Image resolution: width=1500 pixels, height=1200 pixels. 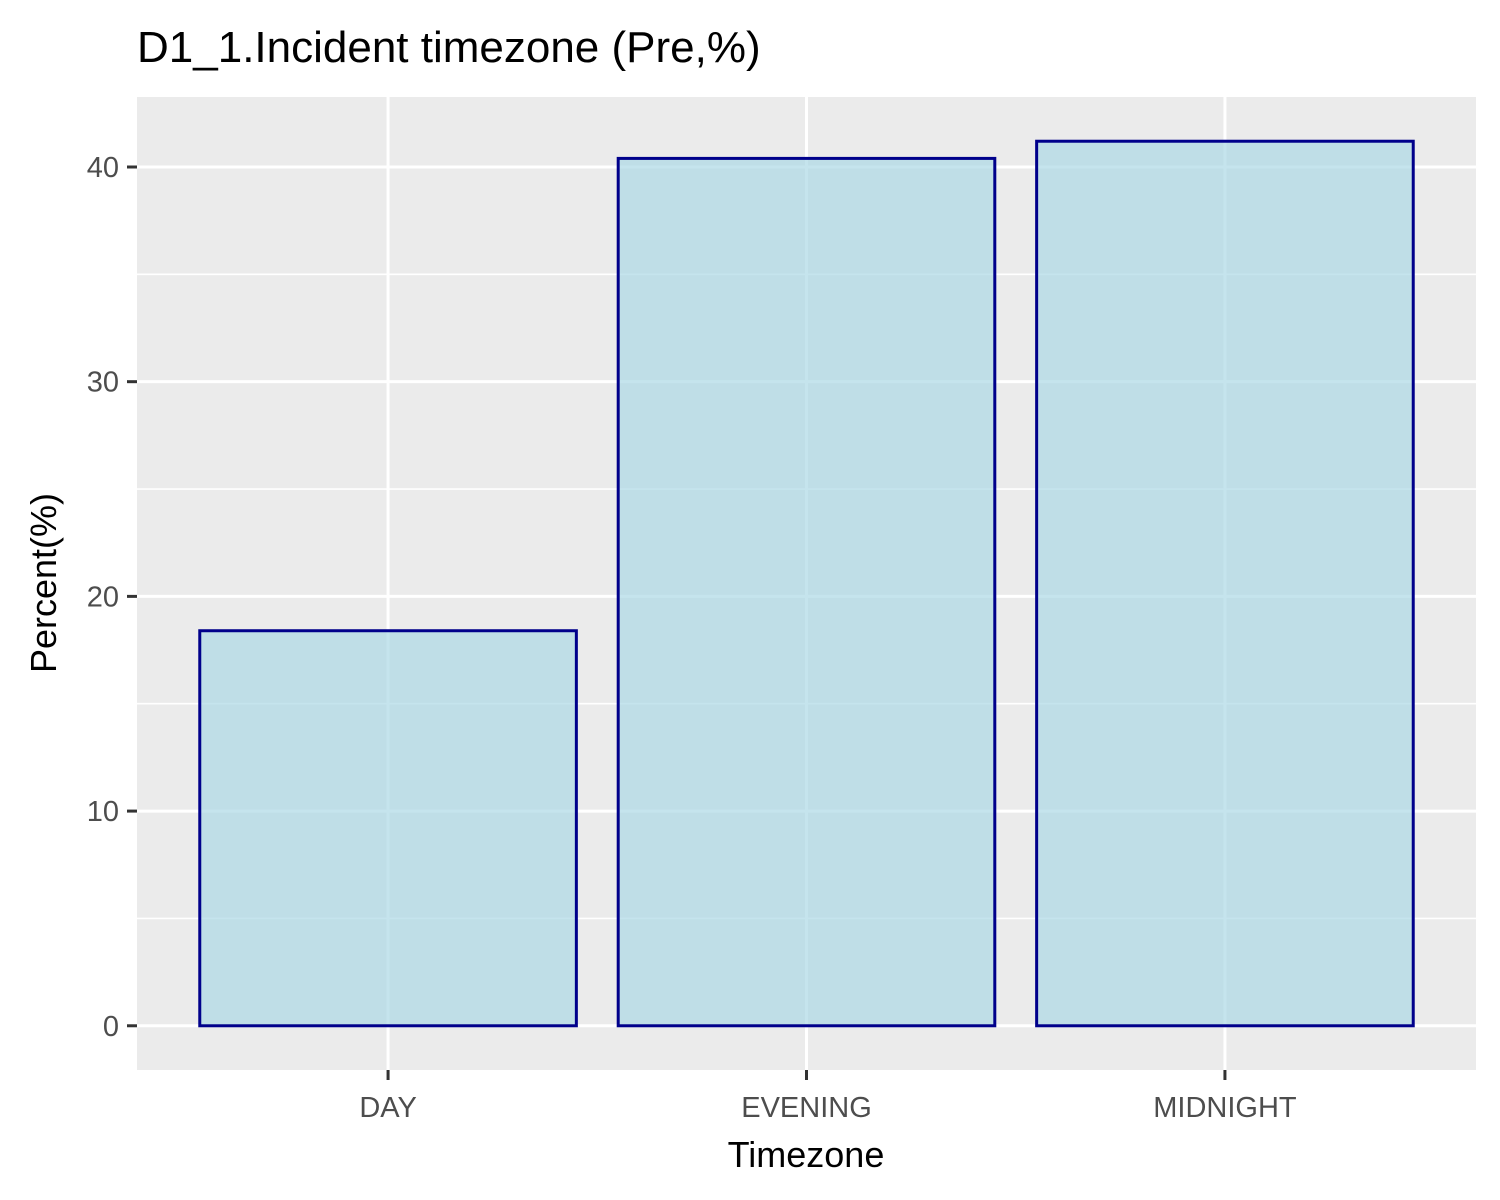 What do you see at coordinates (387, 1108) in the screenshot?
I see `x-tick-label: DAY` at bounding box center [387, 1108].